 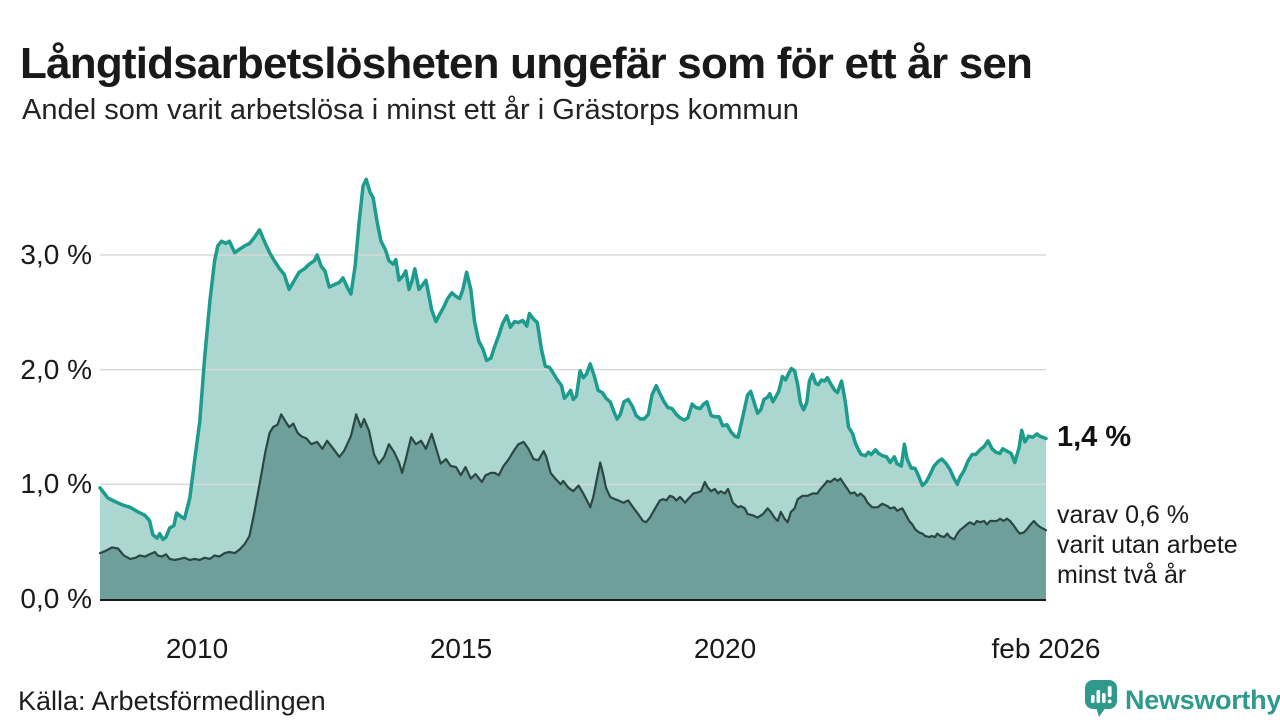 I want to click on y-axis-tick-label: 2,0 %, so click(x=56, y=369).